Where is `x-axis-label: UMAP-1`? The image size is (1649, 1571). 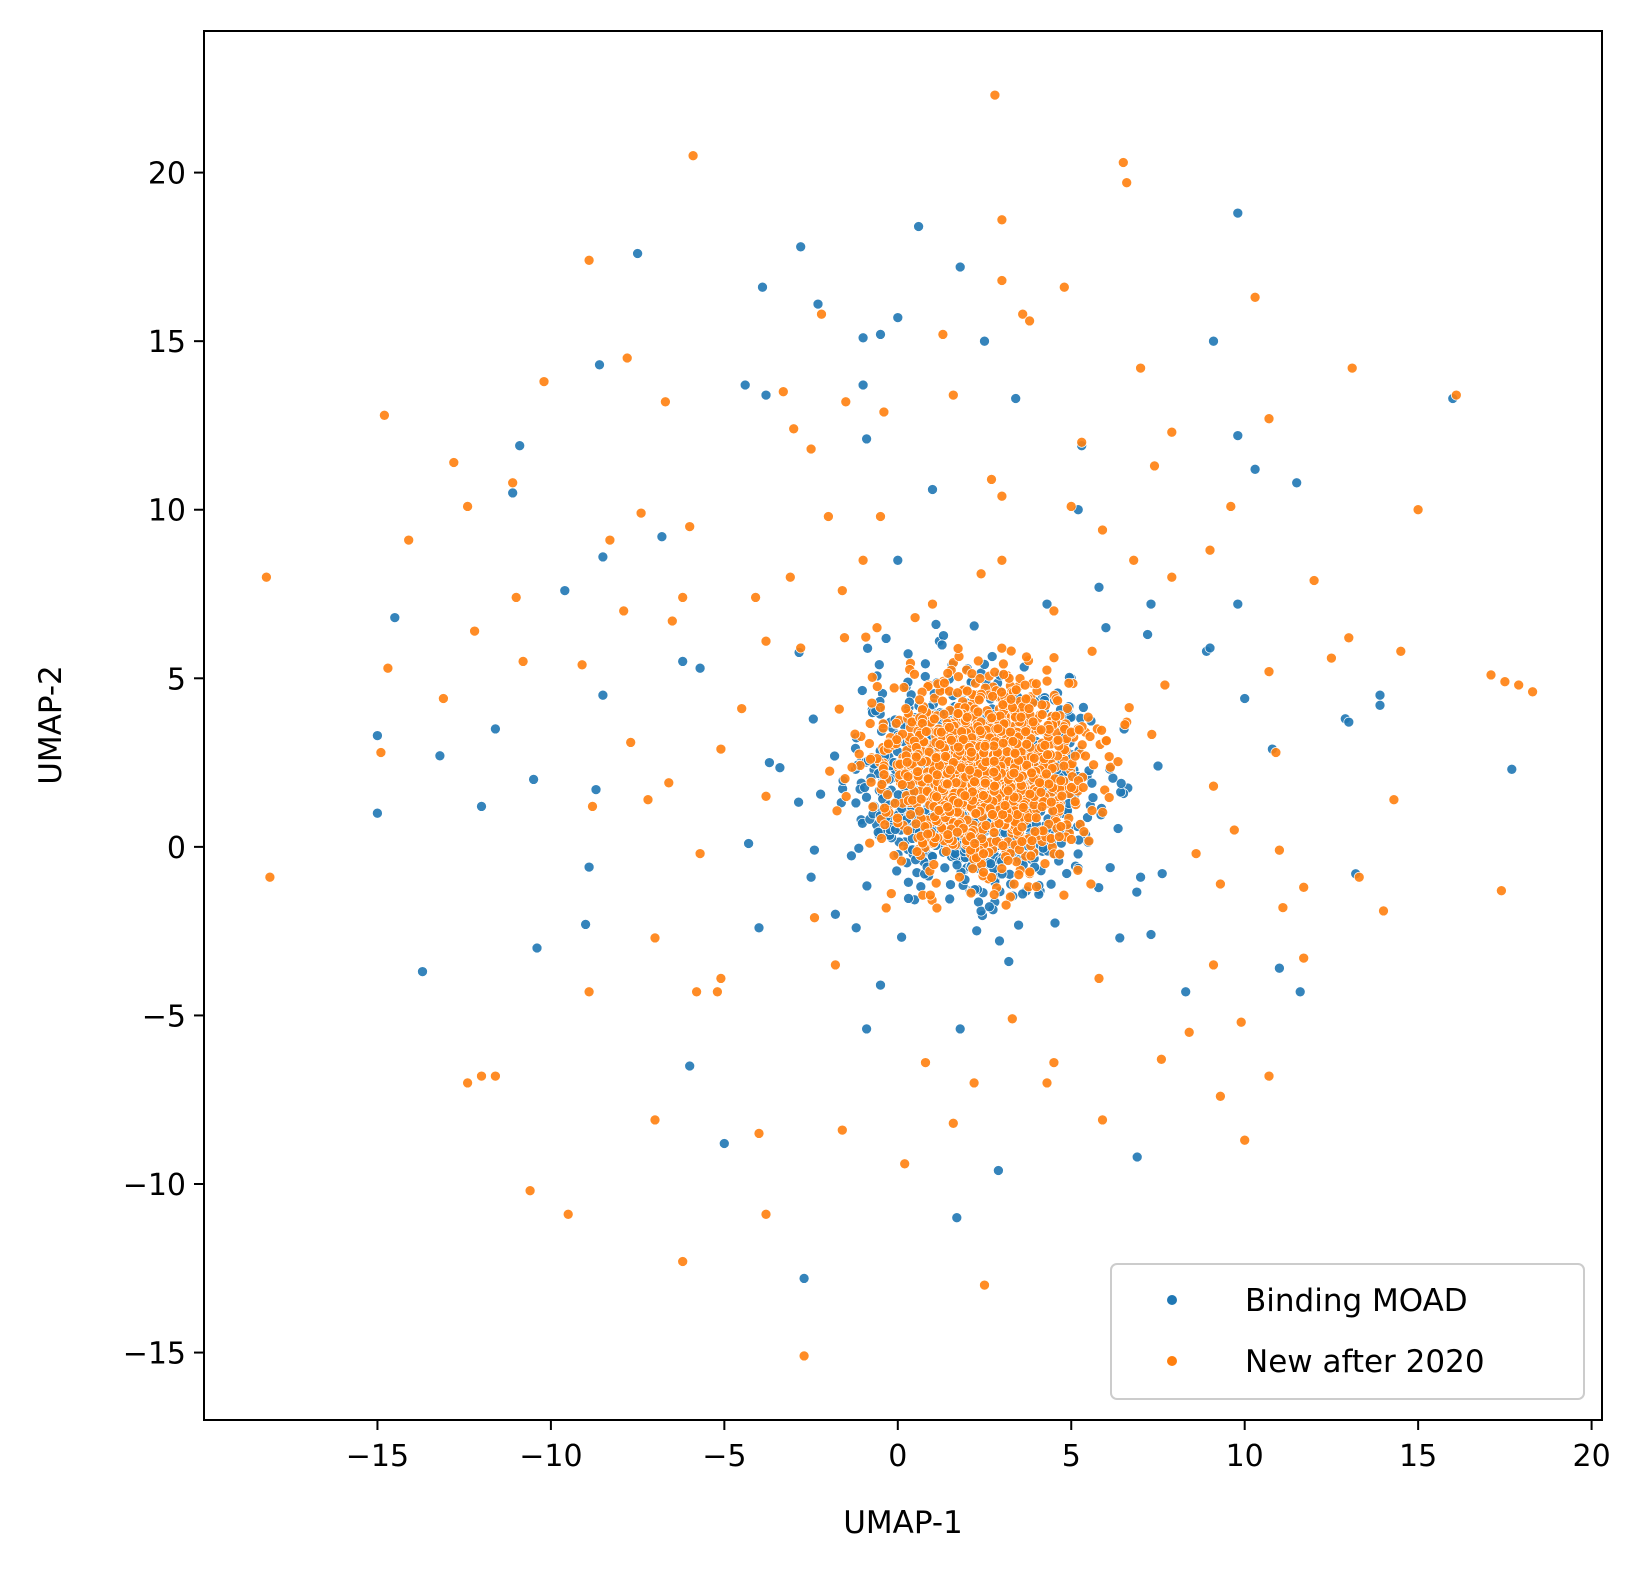 x-axis-label: UMAP-1 is located at coordinates (903, 1523).